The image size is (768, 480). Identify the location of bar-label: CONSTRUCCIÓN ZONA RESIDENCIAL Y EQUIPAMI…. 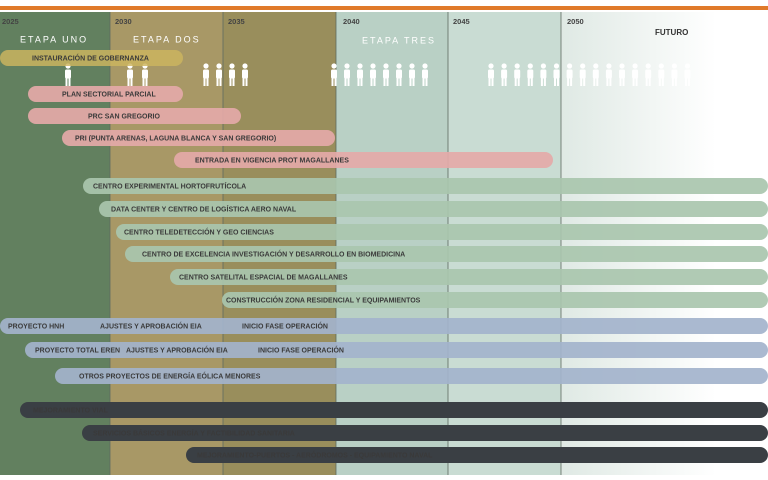
(323, 299).